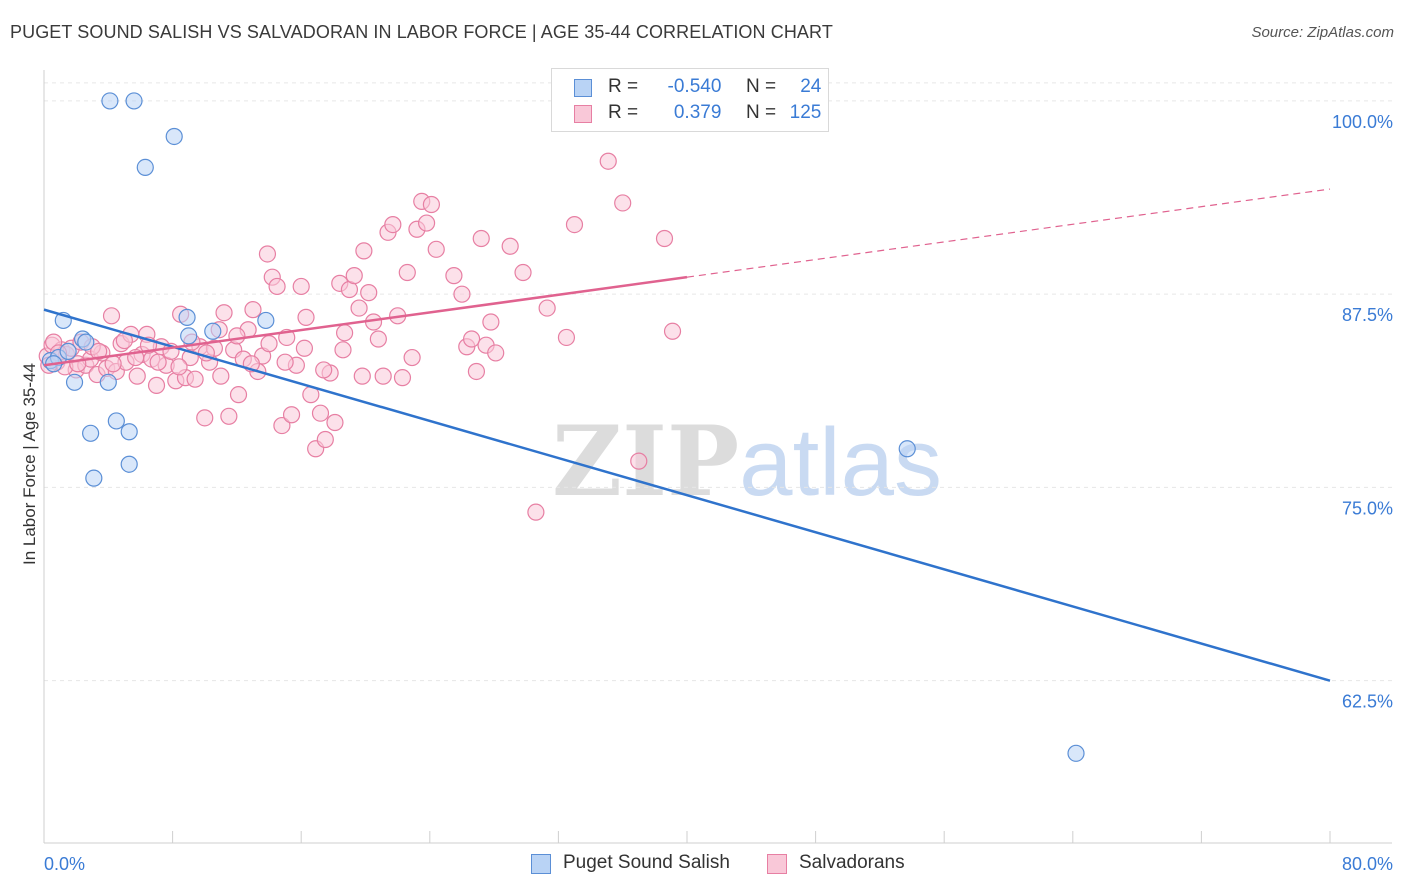  What do you see at coordinates (690, 100) in the screenshot?
I see `correlation-legend: R = -0.540 N = 24 R = 0.379 N = 125` at bounding box center [690, 100].